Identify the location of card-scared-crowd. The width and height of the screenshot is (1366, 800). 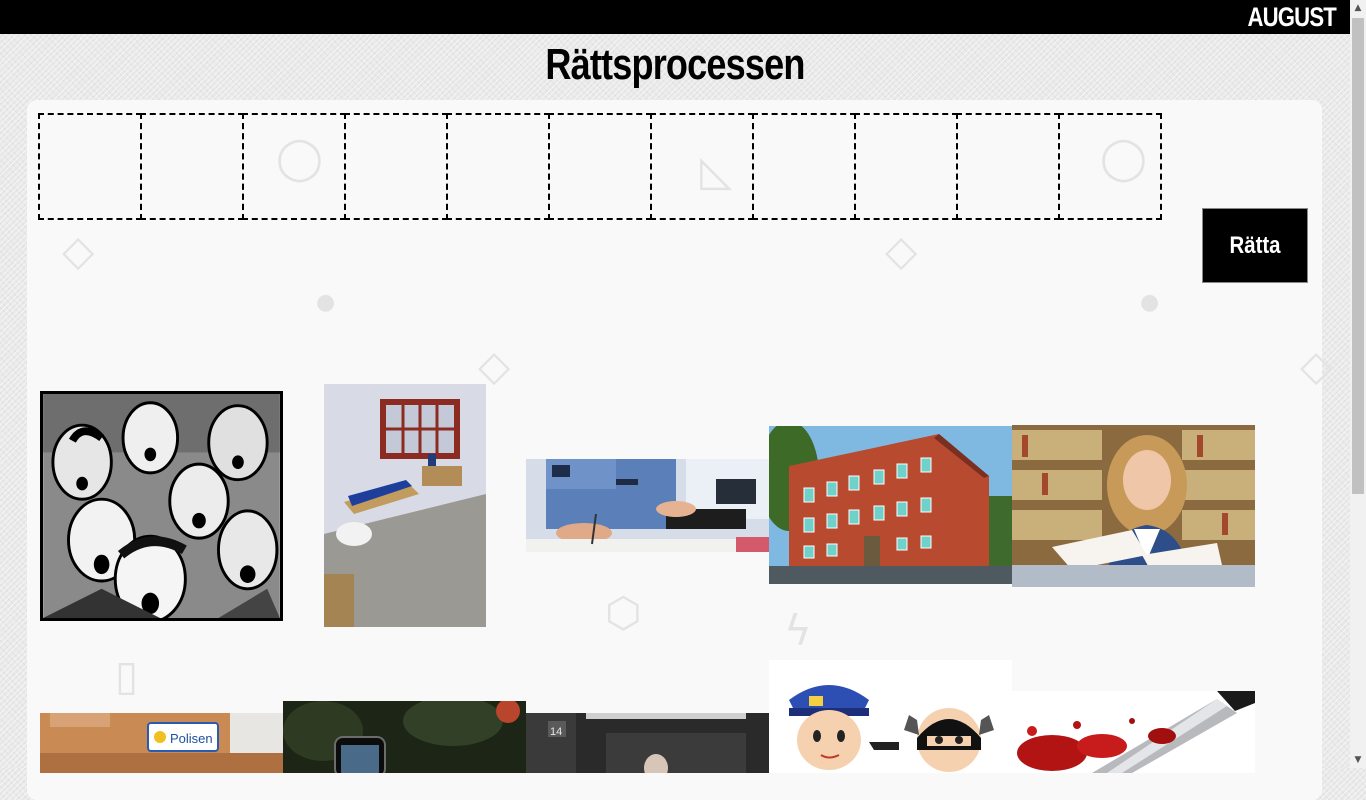
(161, 506).